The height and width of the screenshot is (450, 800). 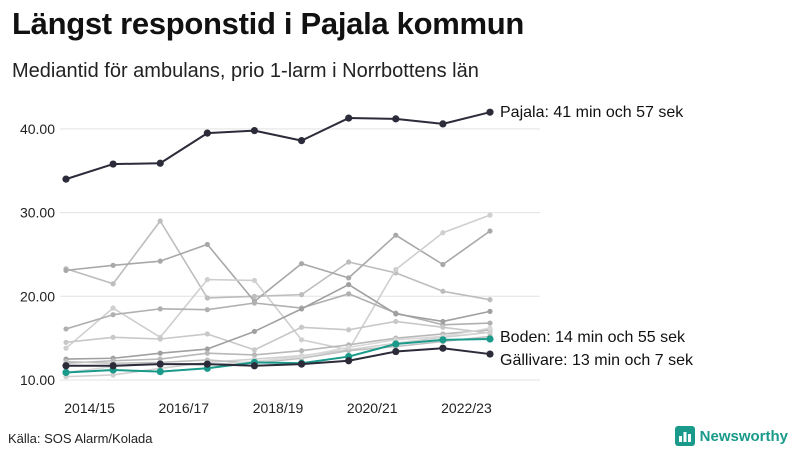 I want to click on boden-series, so click(x=278, y=356).